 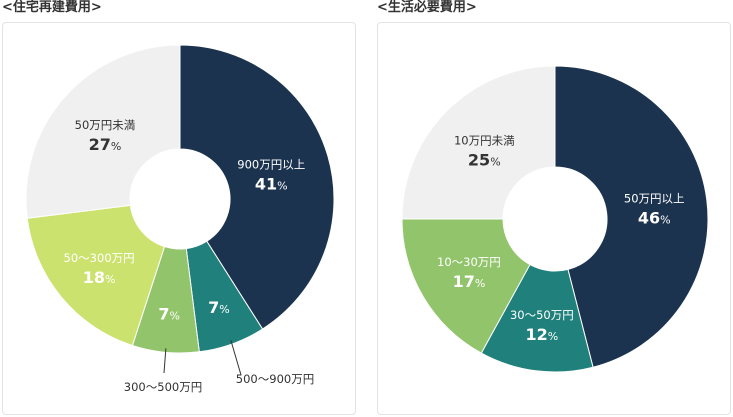 What do you see at coordinates (469, 281) in the screenshot?
I see `slice-percent-2: 17%` at bounding box center [469, 281].